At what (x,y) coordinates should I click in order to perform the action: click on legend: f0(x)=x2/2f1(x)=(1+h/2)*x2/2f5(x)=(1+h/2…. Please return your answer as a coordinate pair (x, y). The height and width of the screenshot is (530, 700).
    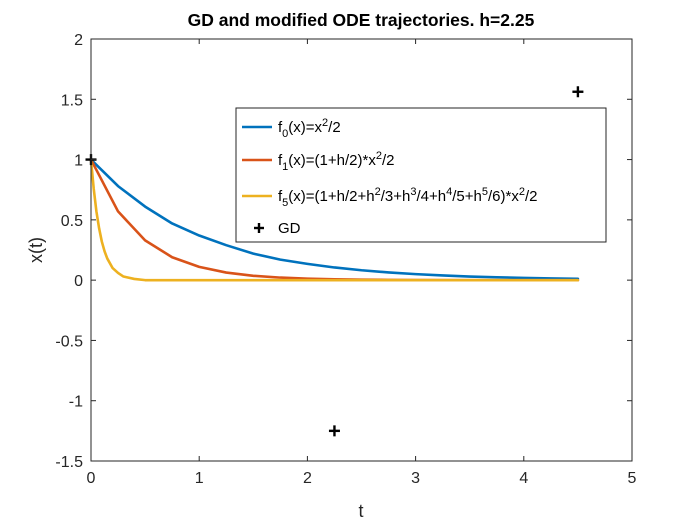
    Looking at the image, I should click on (421, 175).